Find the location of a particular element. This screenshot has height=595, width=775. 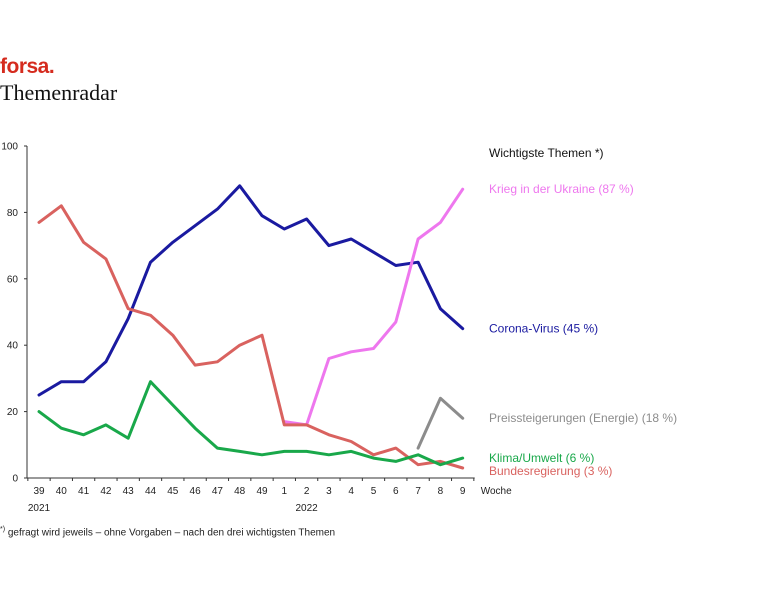

series-label-3: Klima/Umwelt (6 %) is located at coordinates (541, 458).